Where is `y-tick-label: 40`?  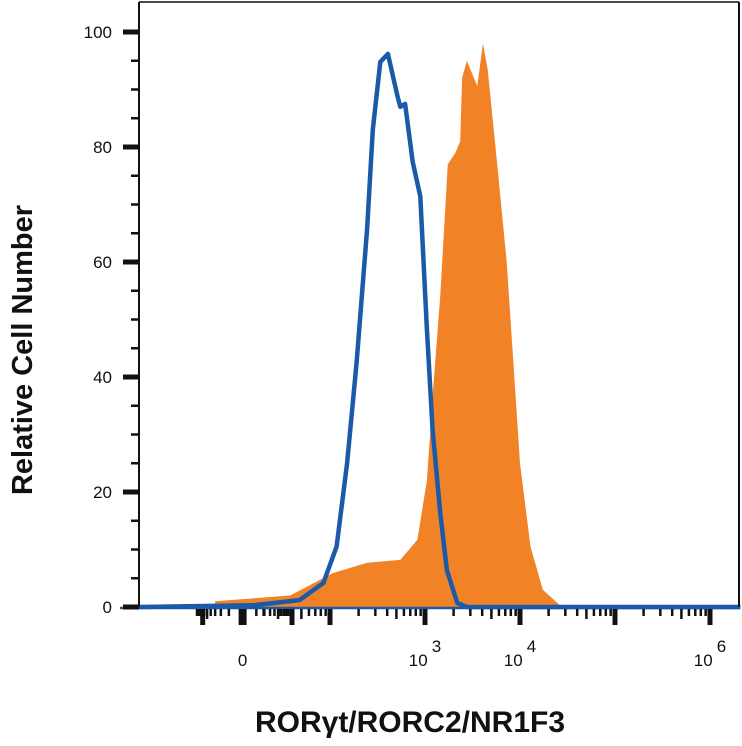 y-tick-label: 40 is located at coordinates (102, 377).